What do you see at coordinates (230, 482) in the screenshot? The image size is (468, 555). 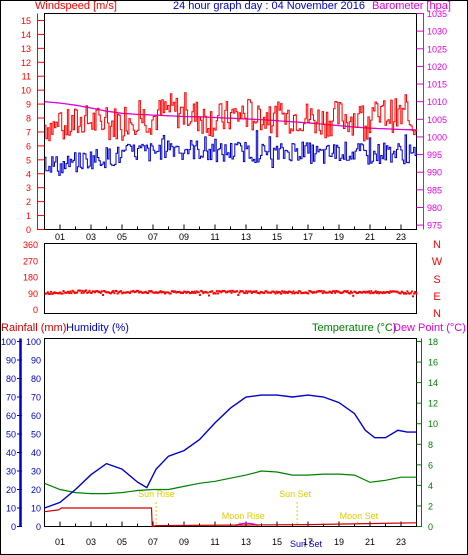 I see `temperature-line` at bounding box center [230, 482].